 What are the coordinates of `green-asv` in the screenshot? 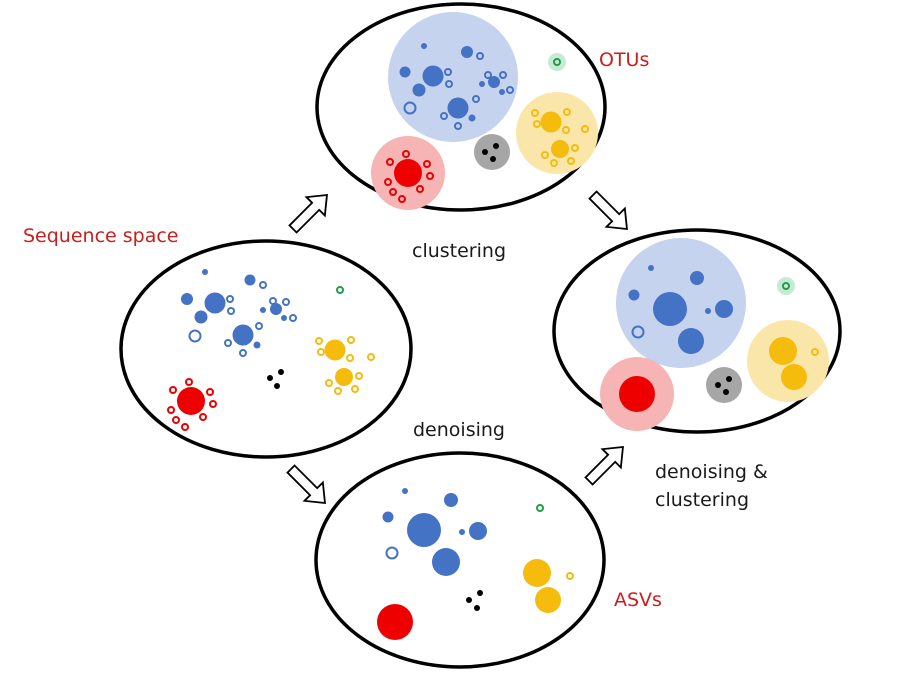 It's located at (540, 508).